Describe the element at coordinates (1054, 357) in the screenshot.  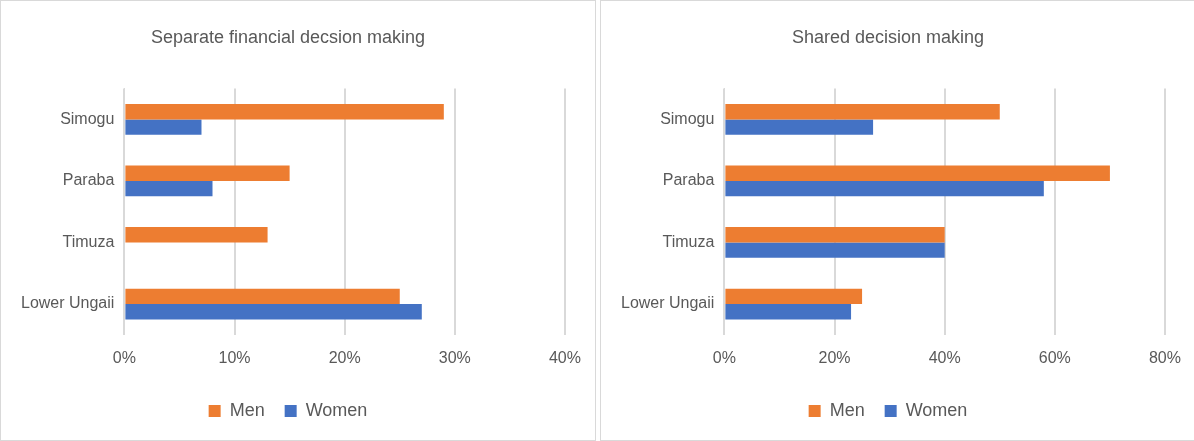
I see `x-tick-label: 60%` at that location.